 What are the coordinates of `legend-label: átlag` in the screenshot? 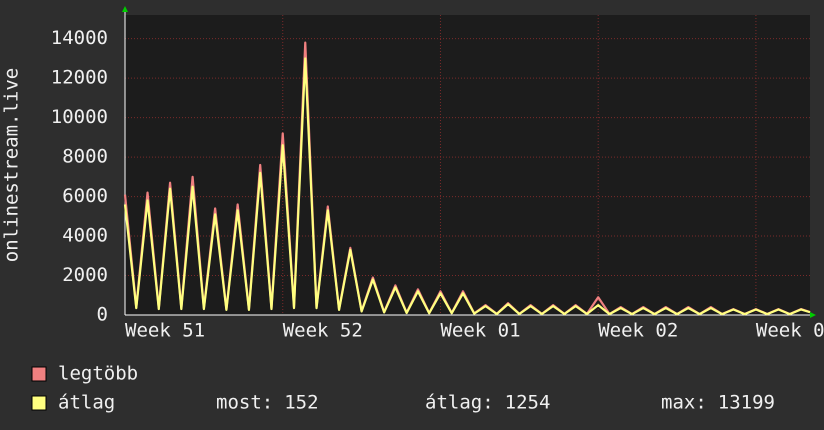 It's located at (86, 403).